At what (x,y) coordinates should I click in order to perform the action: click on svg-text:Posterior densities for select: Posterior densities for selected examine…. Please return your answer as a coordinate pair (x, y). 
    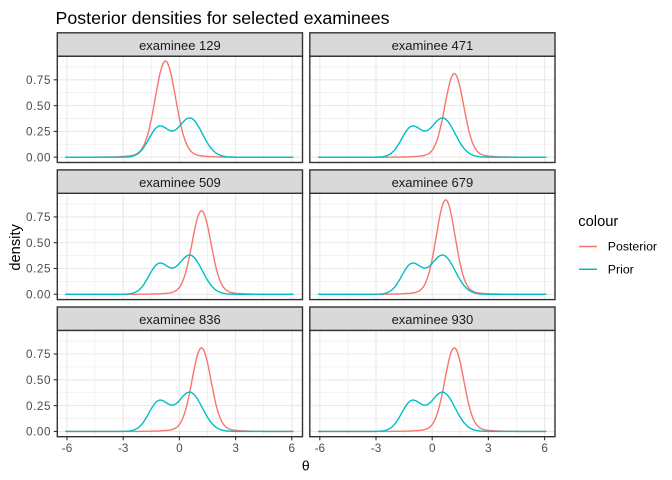
    Looking at the image, I should click on (223, 18).